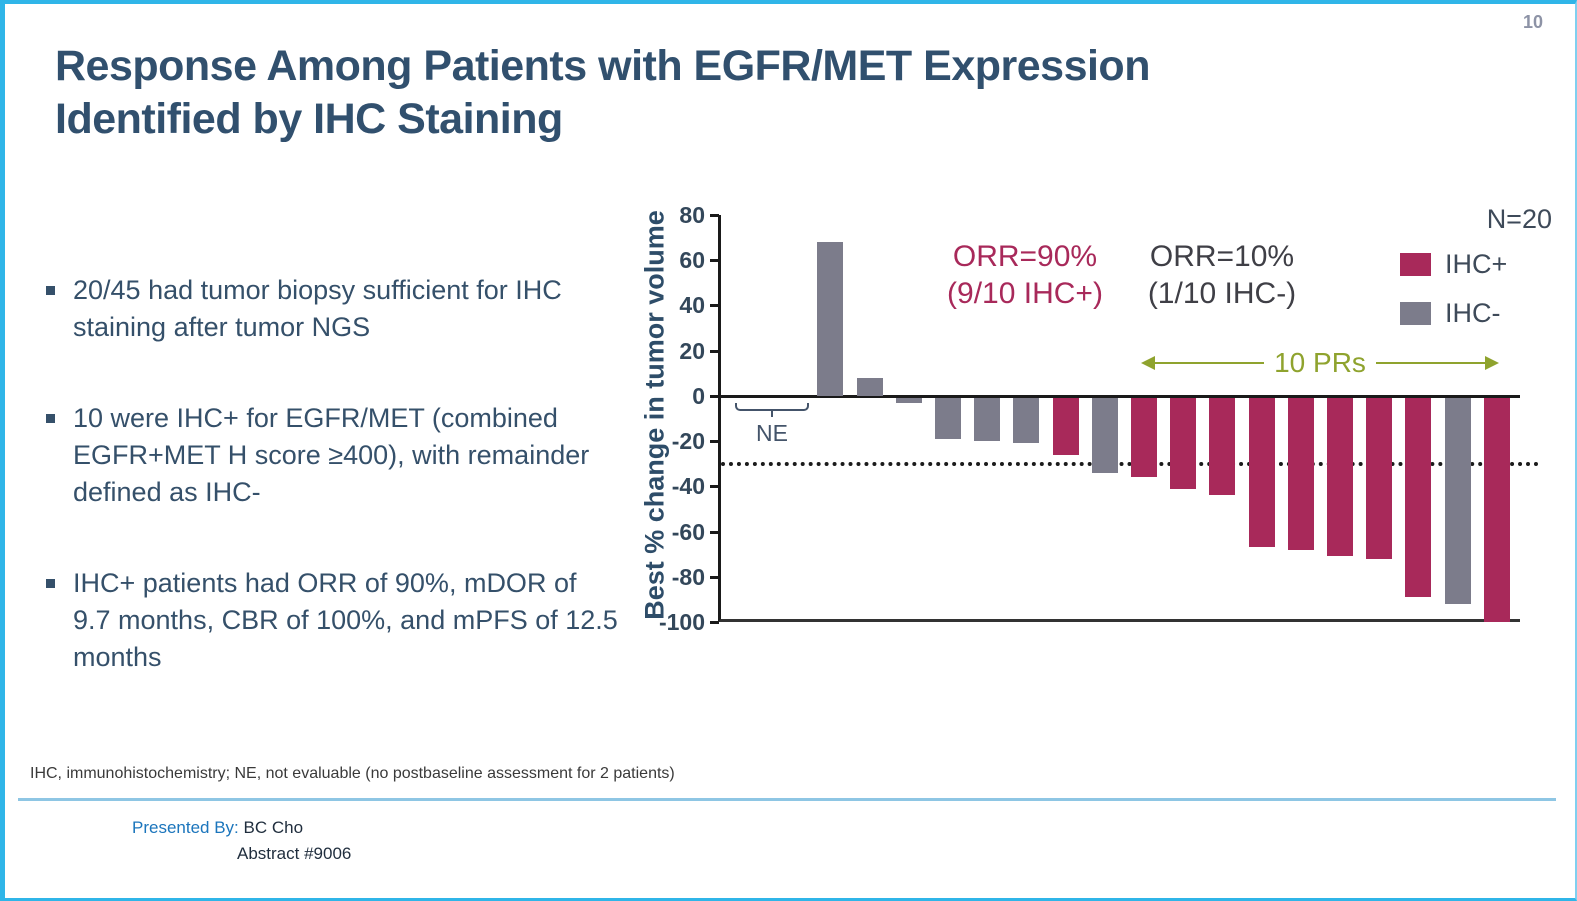 This screenshot has width=1577, height=901. What do you see at coordinates (1532, 22) in the screenshot?
I see `page-number: 10` at bounding box center [1532, 22].